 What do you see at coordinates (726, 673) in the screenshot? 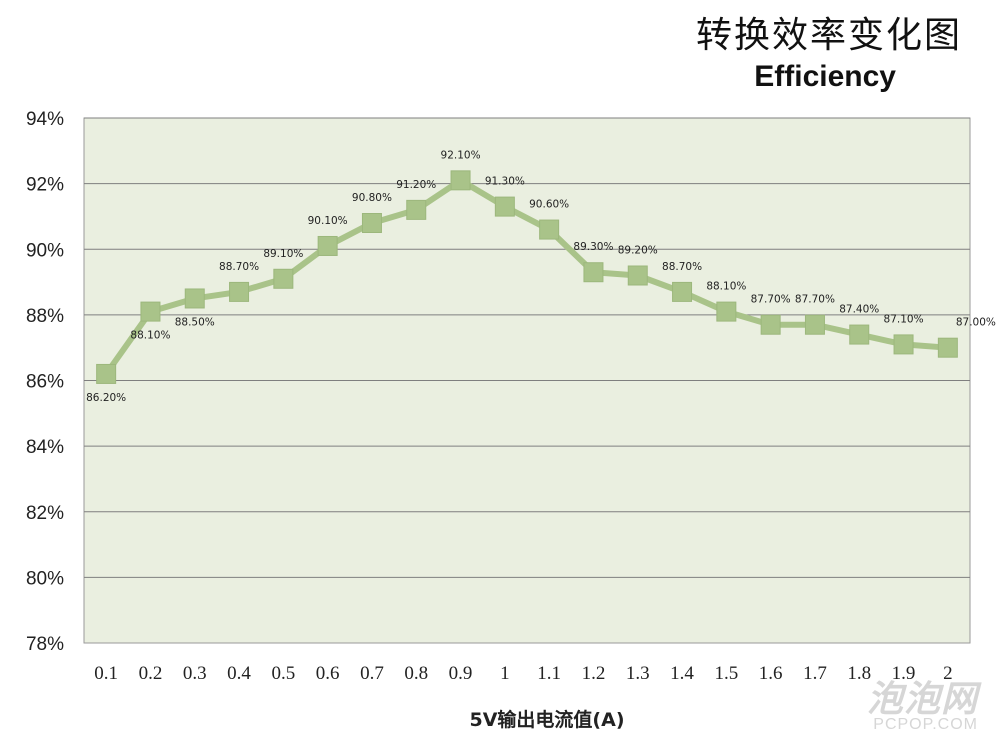
I see `x-tick-label: 1.5` at bounding box center [726, 673].